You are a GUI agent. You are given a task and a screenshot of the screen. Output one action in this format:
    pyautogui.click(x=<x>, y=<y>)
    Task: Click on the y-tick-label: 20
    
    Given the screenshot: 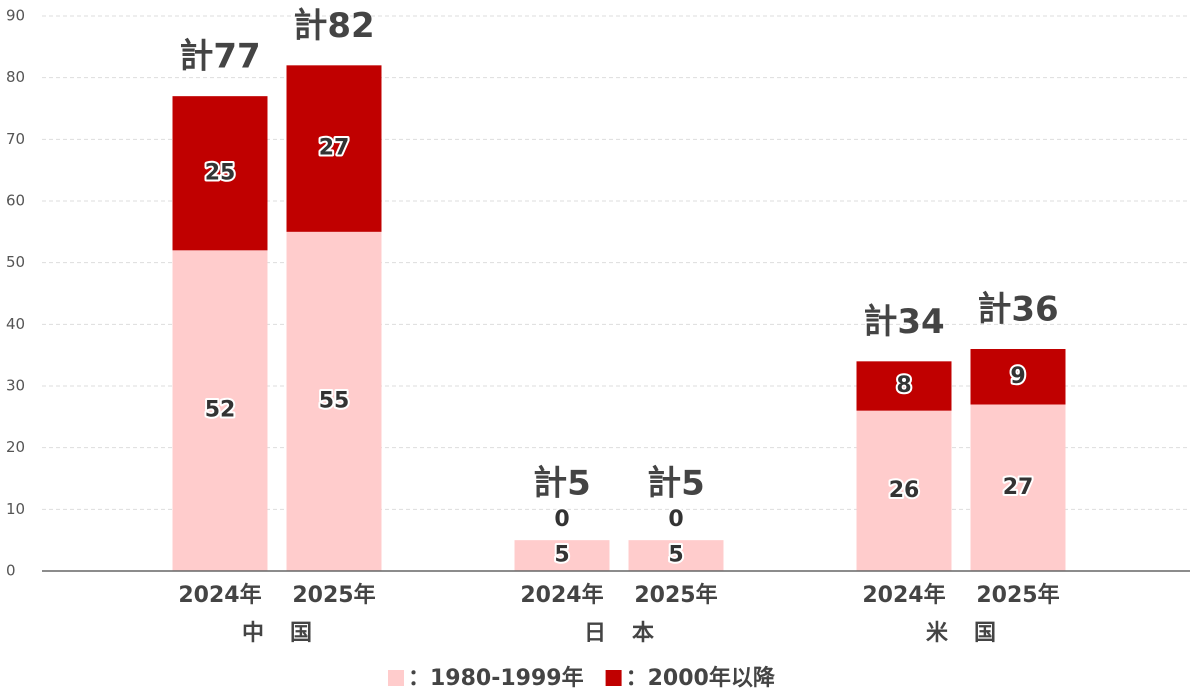 What is the action you would take?
    pyautogui.click(x=15, y=447)
    